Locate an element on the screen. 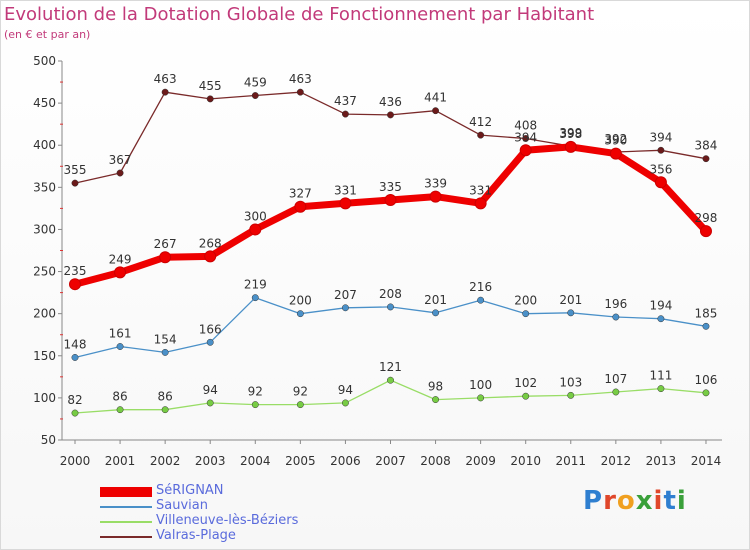  chart-subtitle: (en € et par an) is located at coordinates (47, 34).